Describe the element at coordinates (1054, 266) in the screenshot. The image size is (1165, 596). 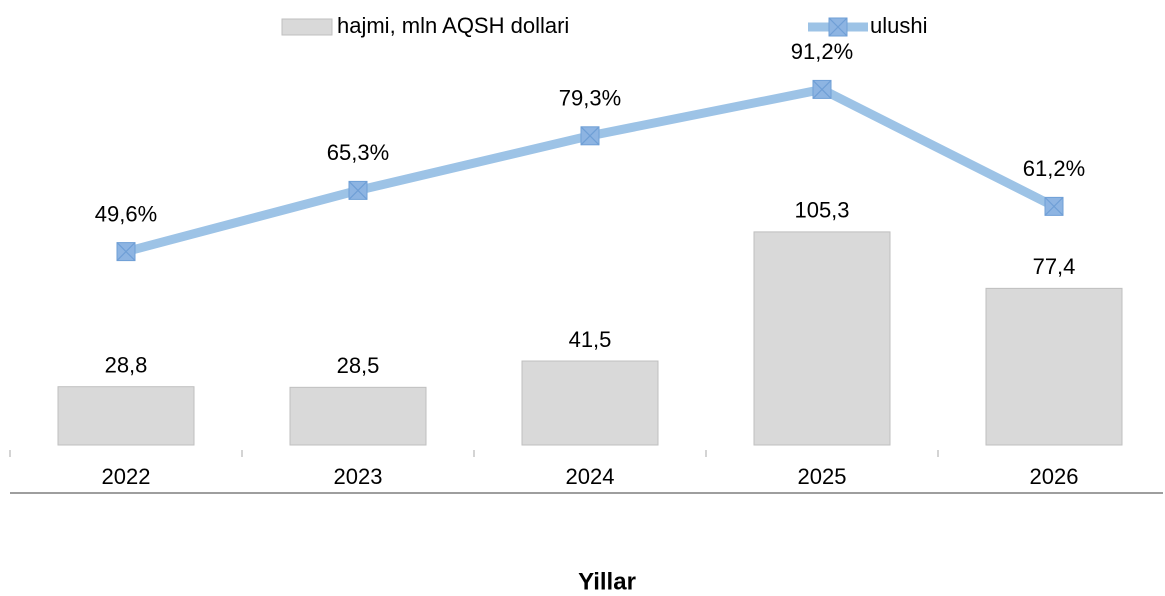
I see `data-label: 77,4` at that location.